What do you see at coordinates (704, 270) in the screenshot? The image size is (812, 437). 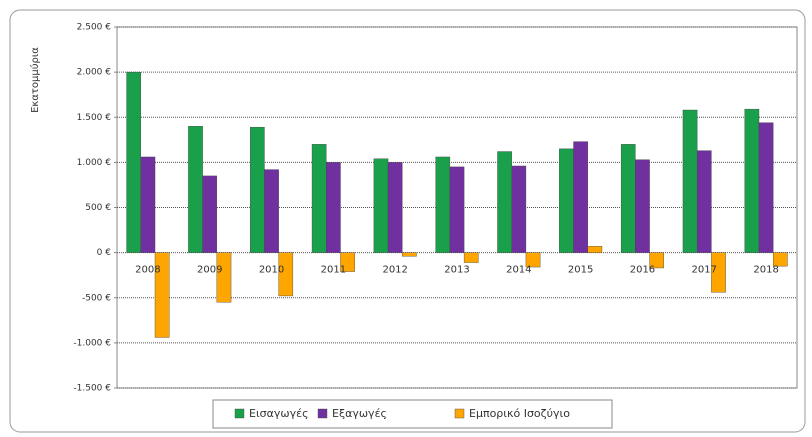 I see `x-tick-label: 2017` at bounding box center [704, 270].